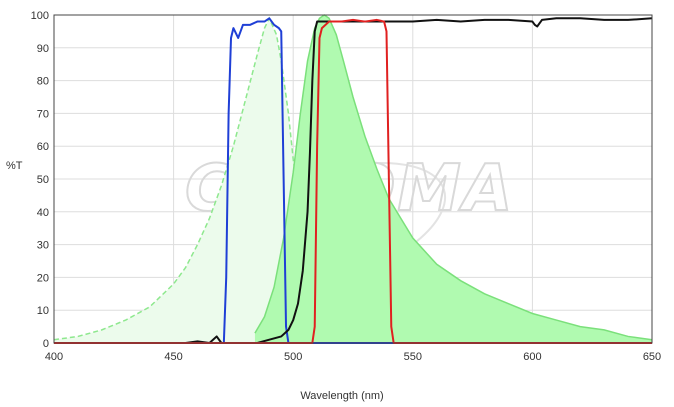  What do you see at coordinates (353, 357) in the screenshot?
I see `x-tick-labels: 400 450 500 550 600 650` at bounding box center [353, 357].